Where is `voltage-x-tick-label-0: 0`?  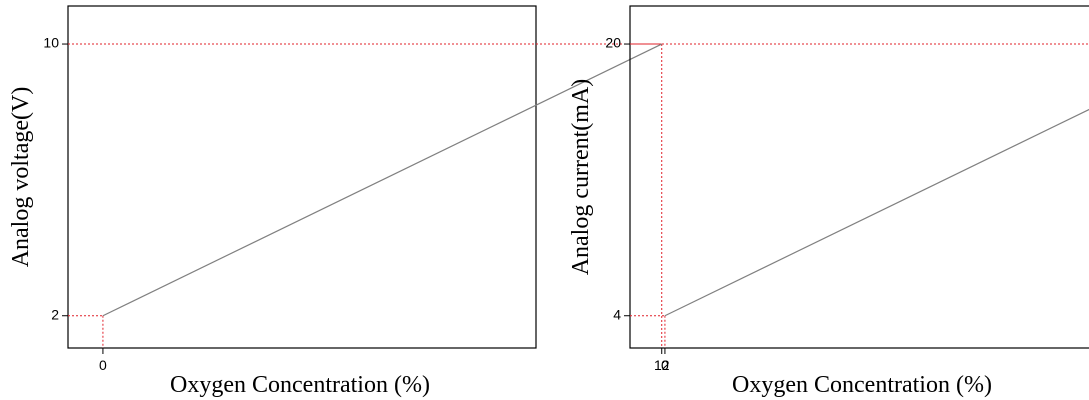
voltage-x-tick-label-0: 0 is located at coordinates (103, 365).